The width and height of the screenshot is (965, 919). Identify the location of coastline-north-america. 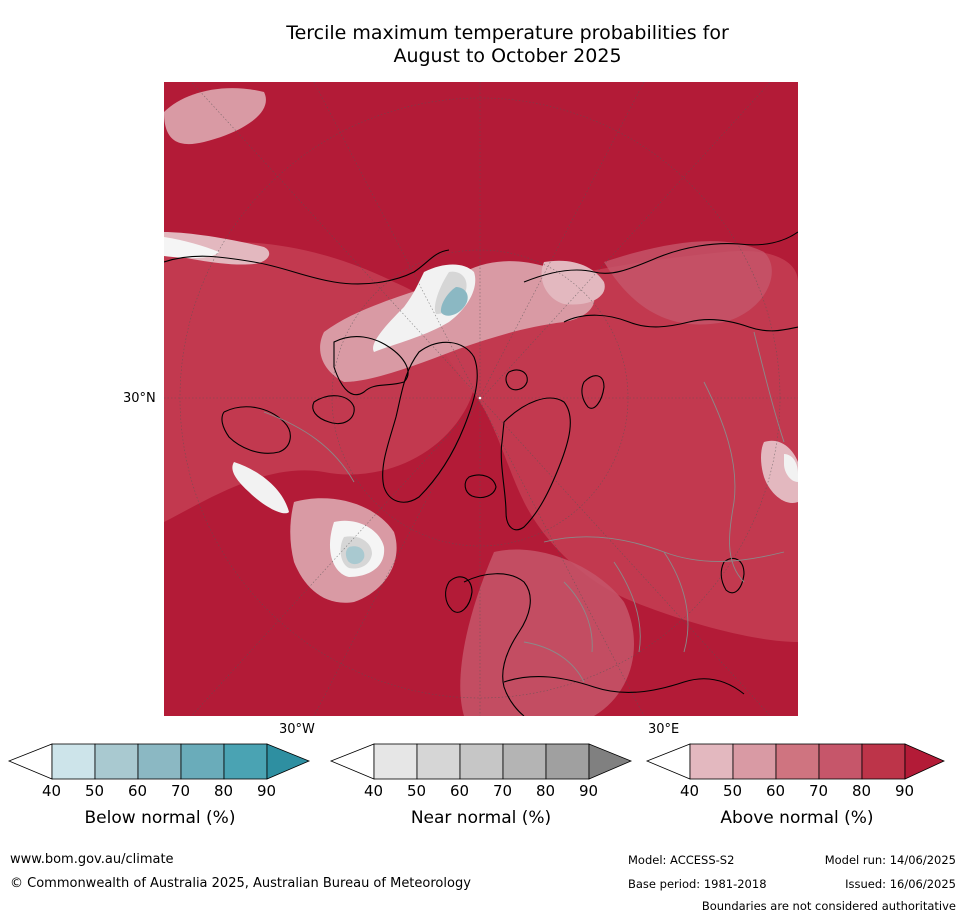
(307, 267).